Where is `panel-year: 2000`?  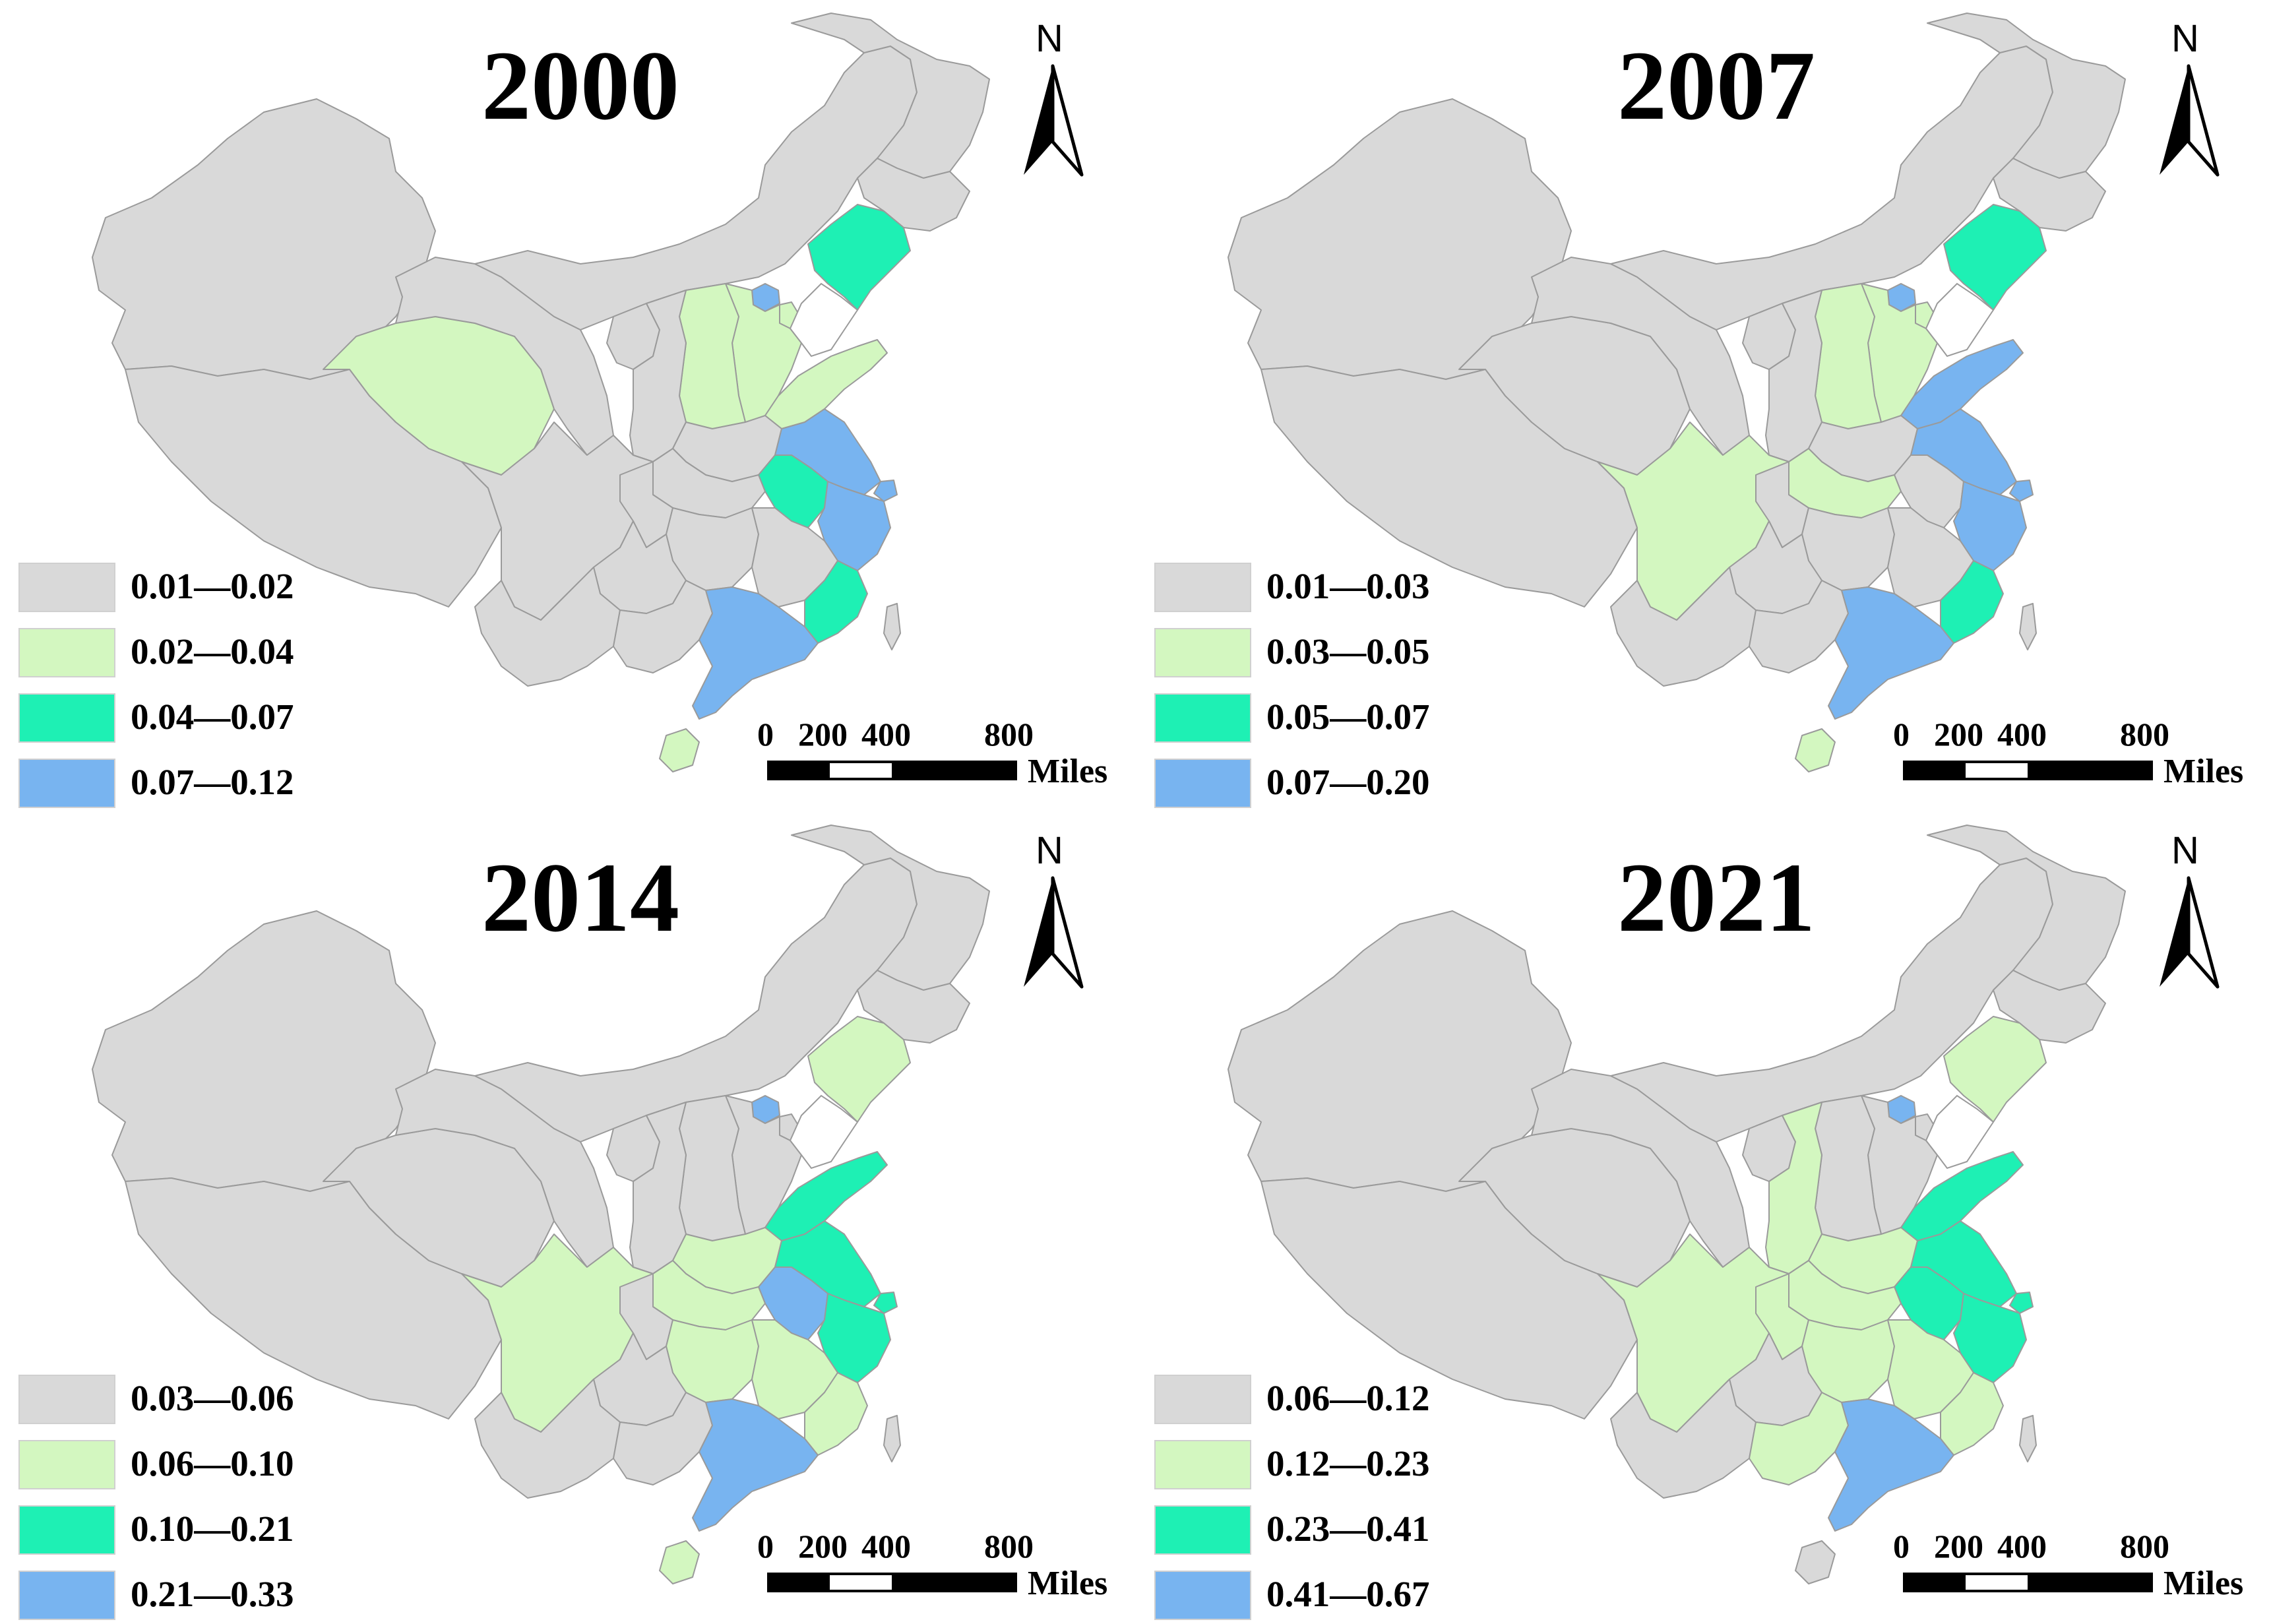
panel-year: 2000 is located at coordinates (580, 86).